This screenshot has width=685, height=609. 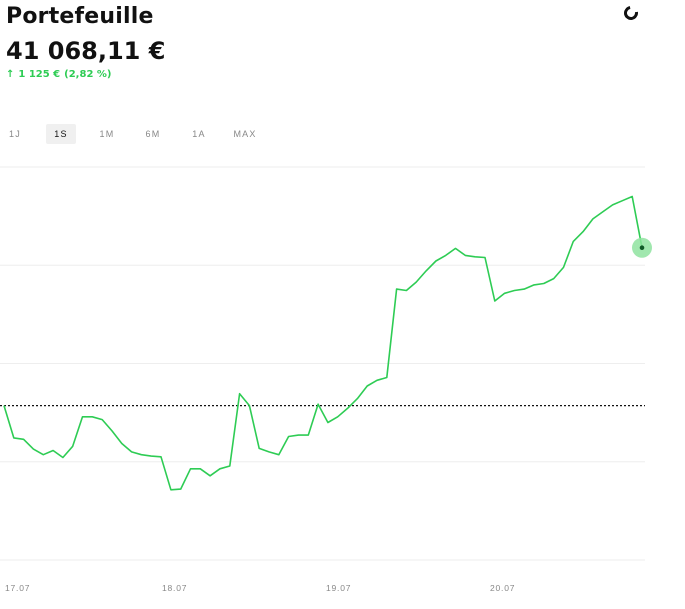 I want to click on change-amount: 1 125 €, so click(x=39, y=74).